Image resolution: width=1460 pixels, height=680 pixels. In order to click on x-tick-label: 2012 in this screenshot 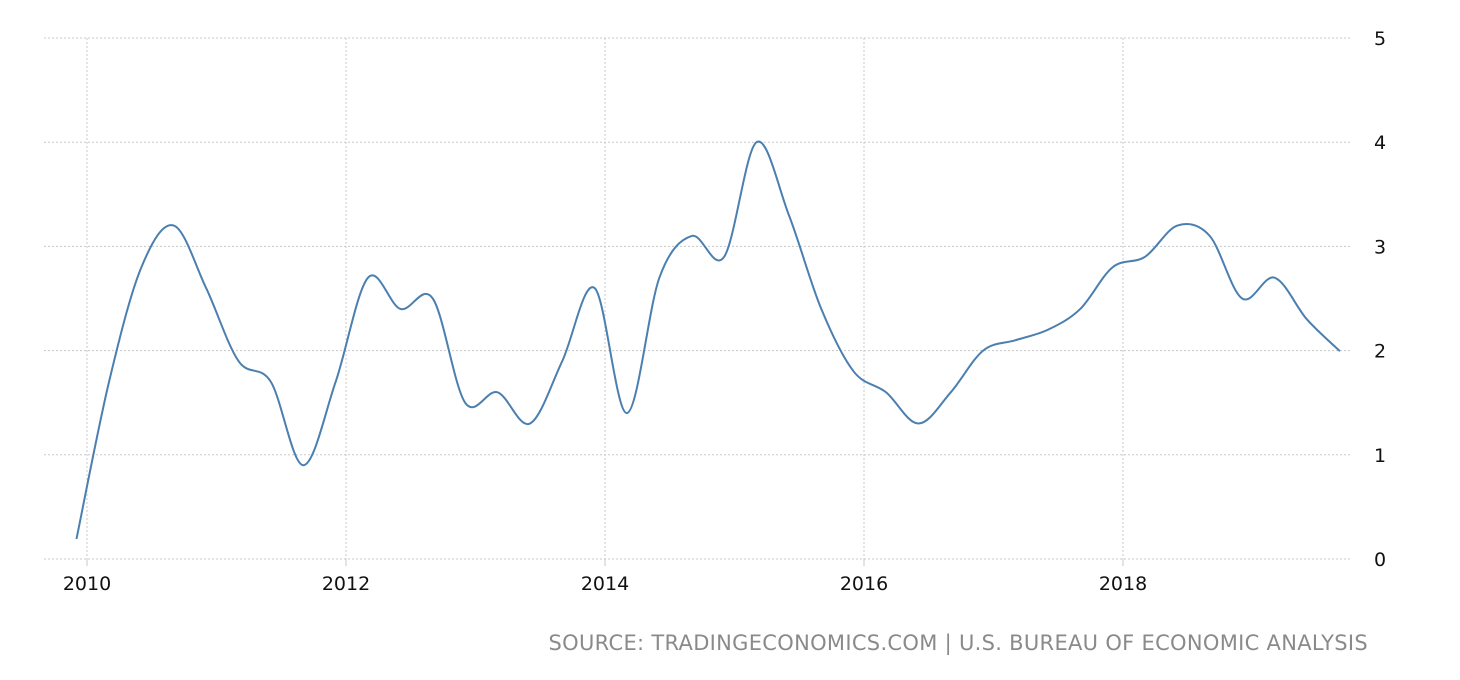, I will do `click(346, 584)`.